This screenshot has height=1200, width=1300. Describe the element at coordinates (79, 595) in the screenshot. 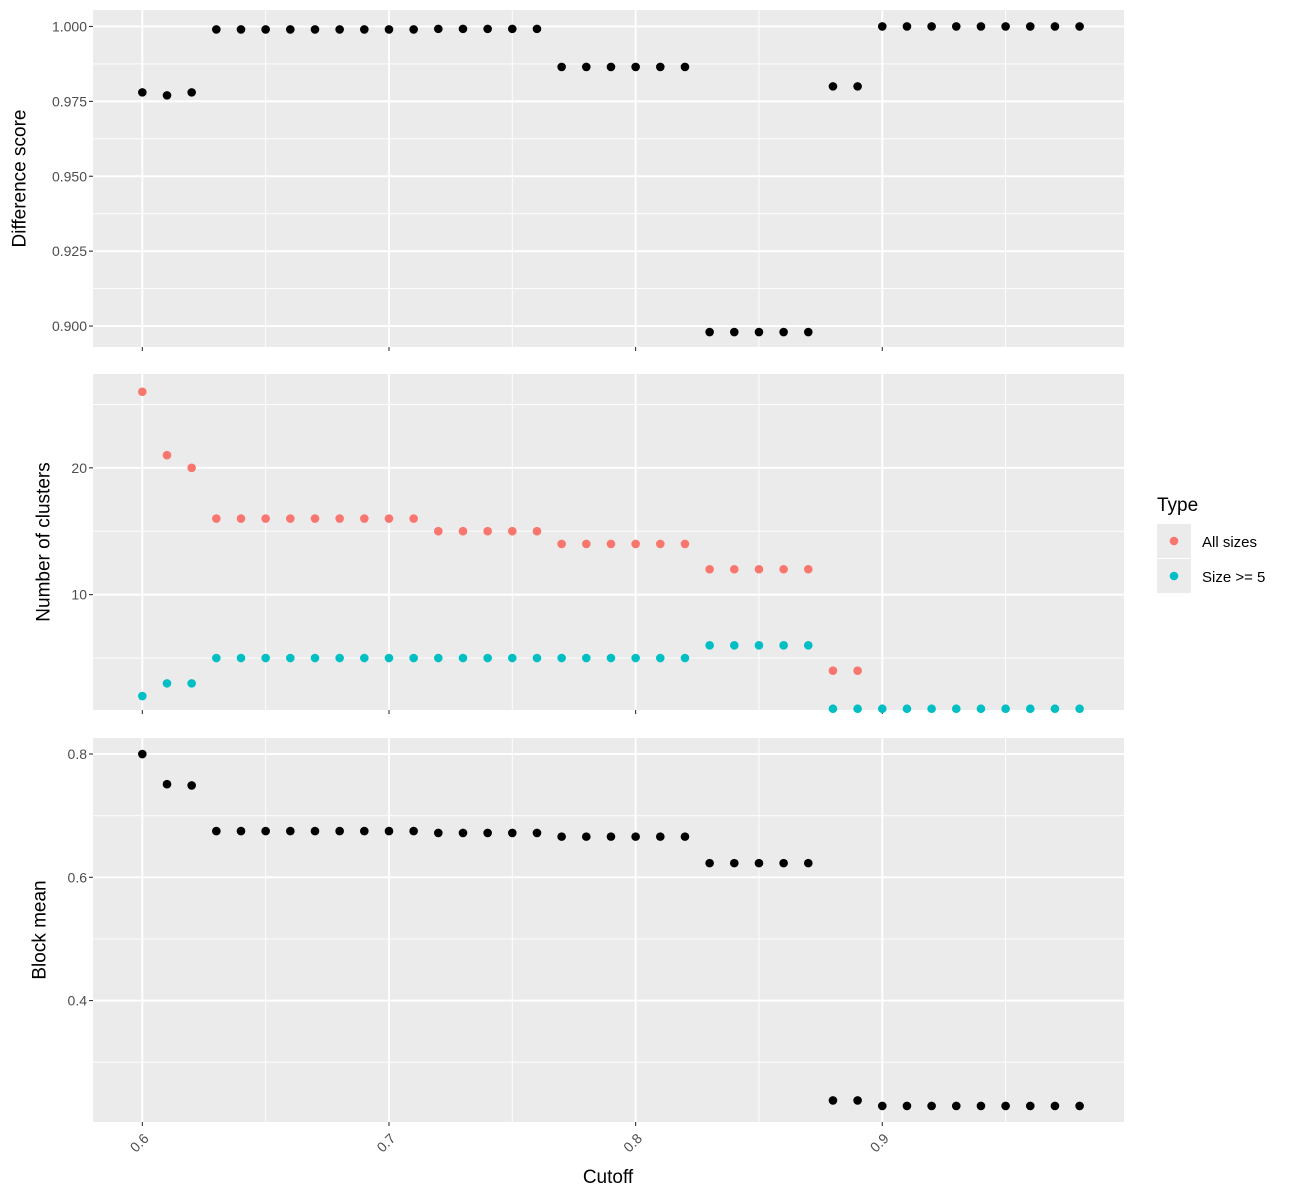

I see `y-tick-label: 10` at that location.